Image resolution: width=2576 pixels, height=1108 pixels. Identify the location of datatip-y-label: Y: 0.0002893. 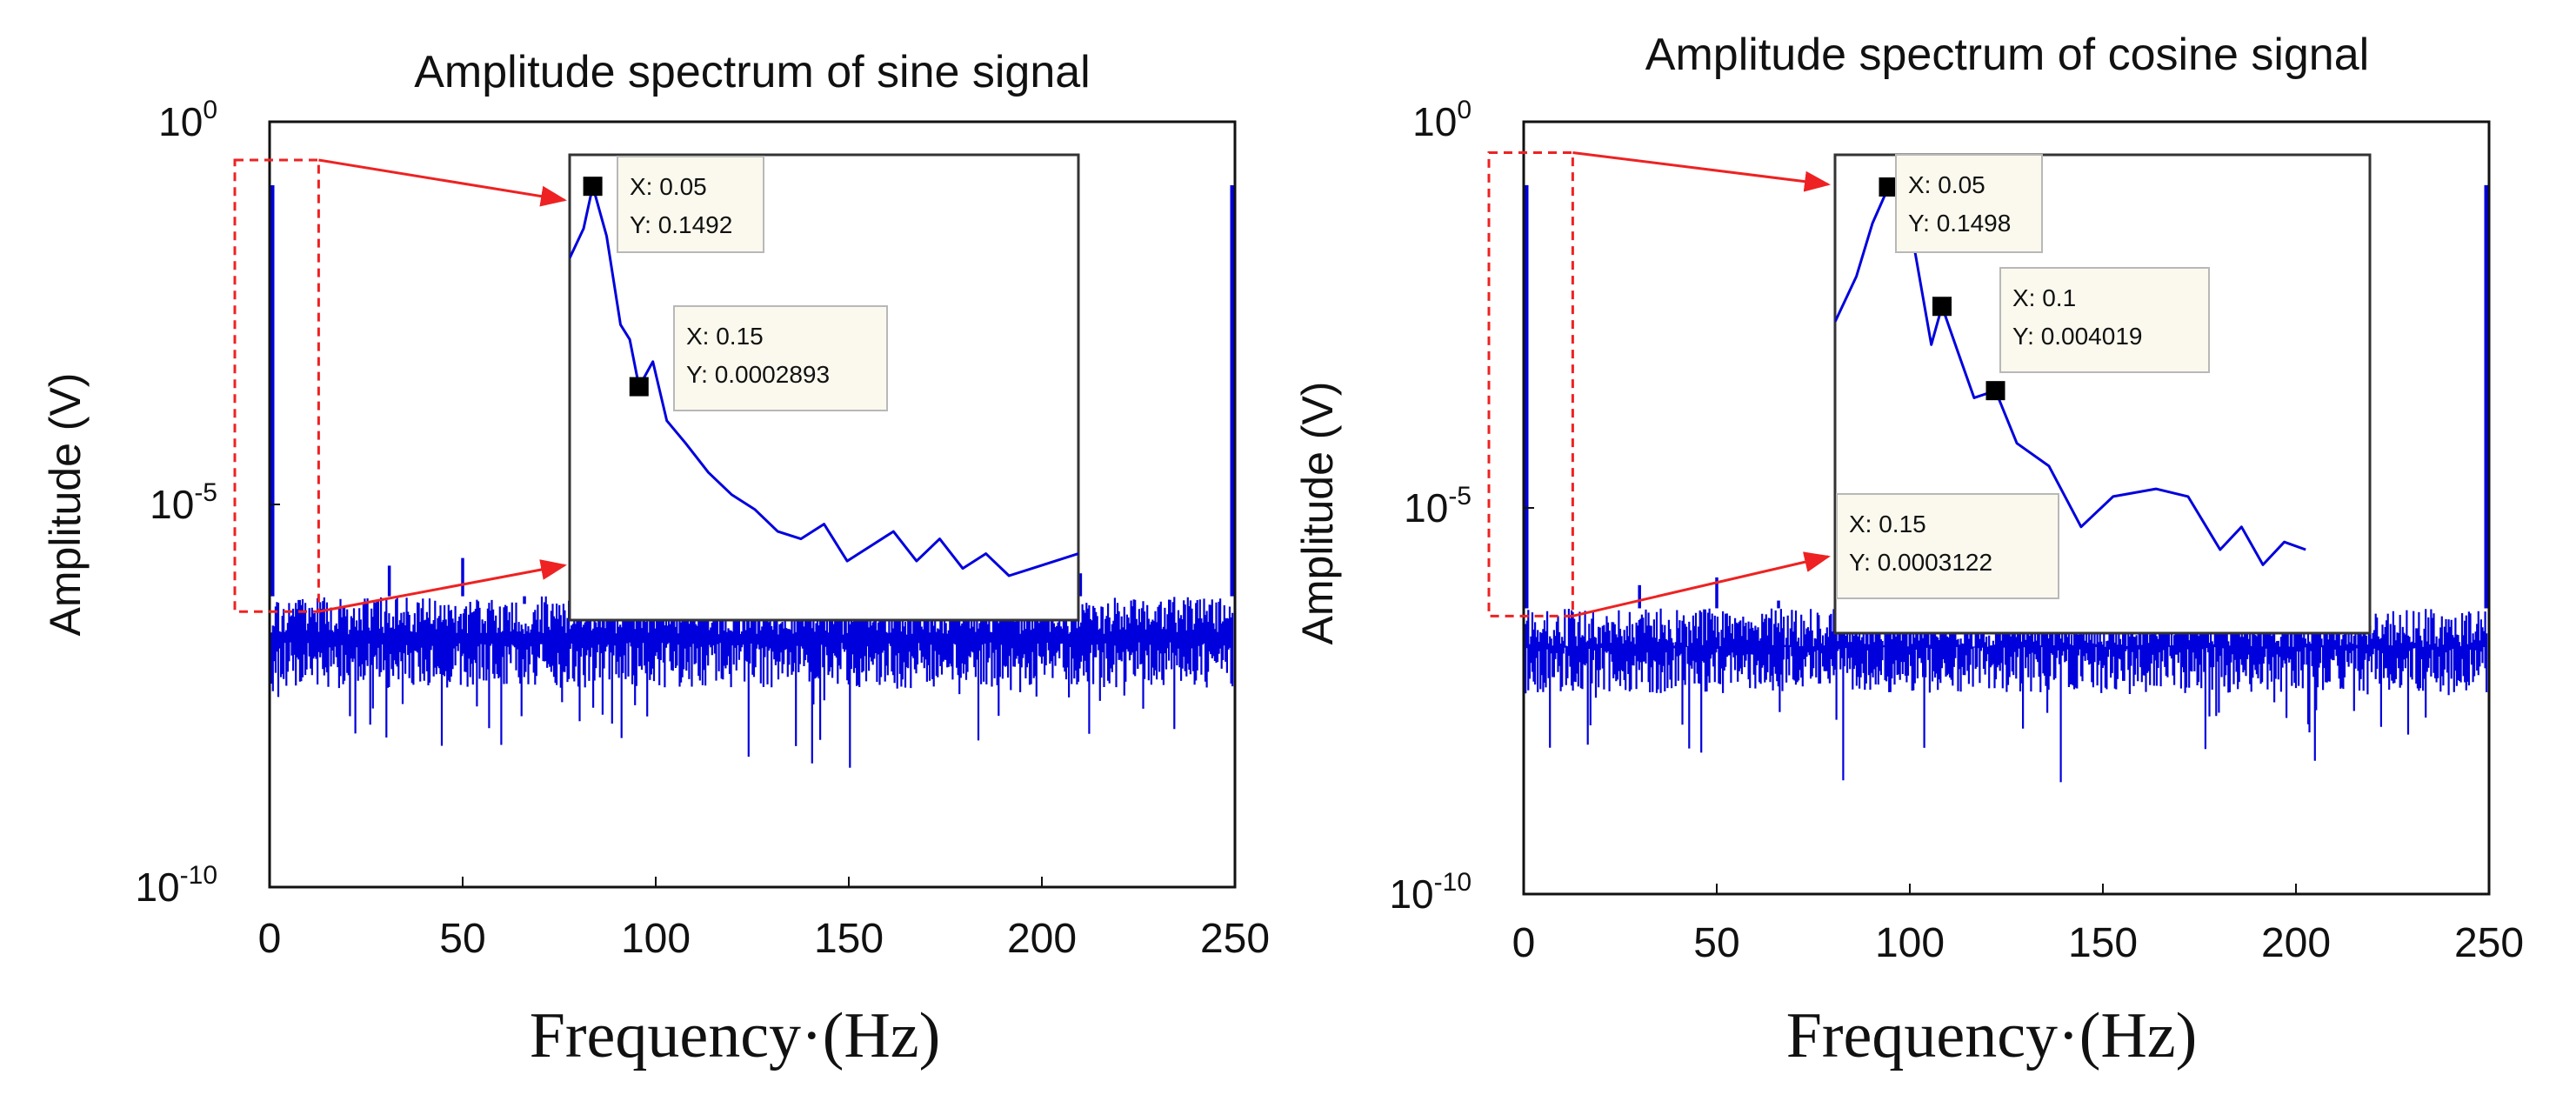
(758, 374).